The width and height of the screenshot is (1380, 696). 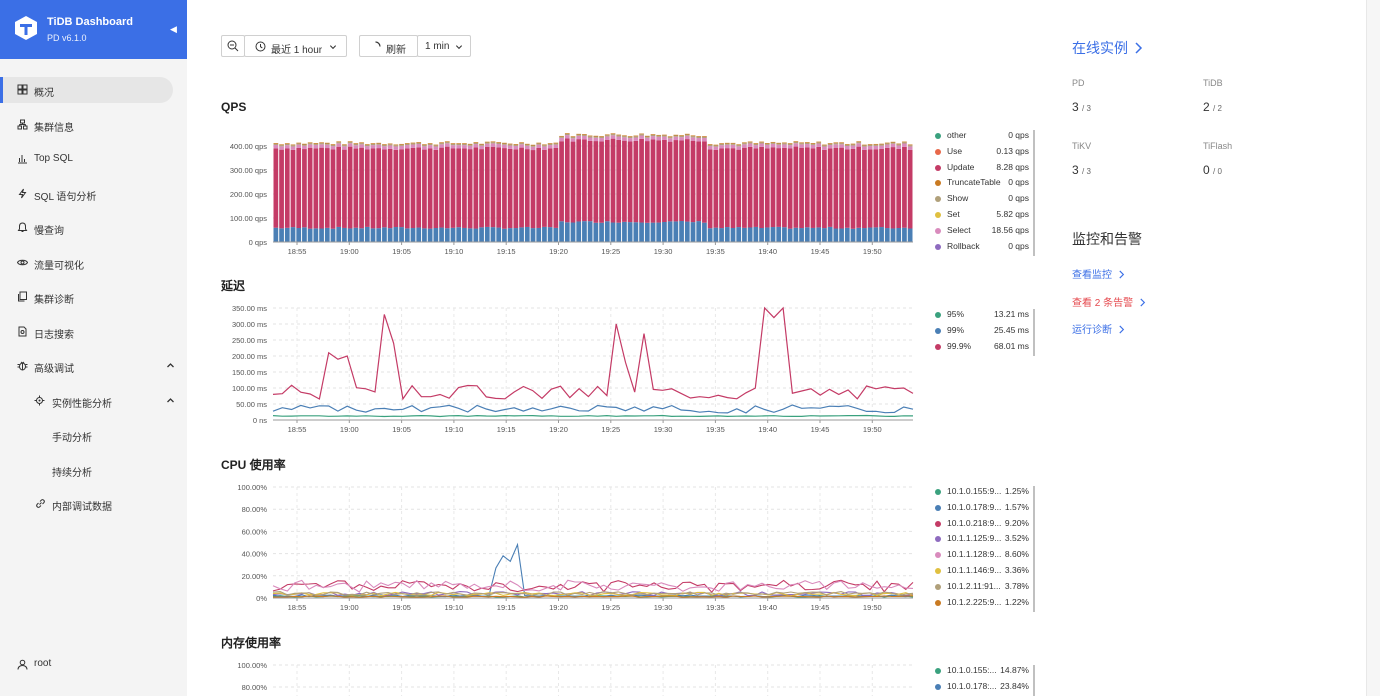 What do you see at coordinates (93, 297) in the screenshot?
I see `sidebar-item-diagnose: 集群诊断` at bounding box center [93, 297].